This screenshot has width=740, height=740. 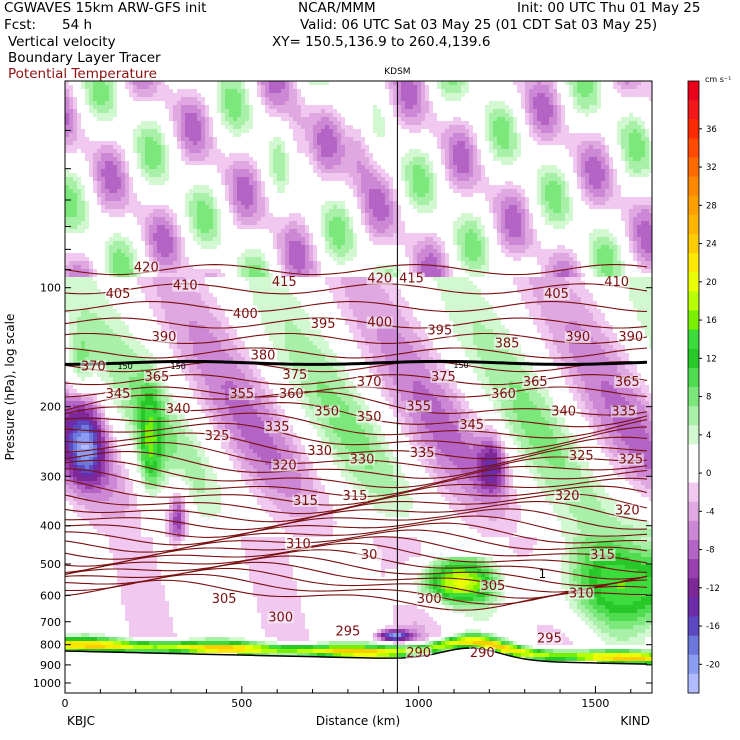 I want to click on field-boundary-layer-tracer: Boundary Layer Tracer, so click(x=84, y=58).